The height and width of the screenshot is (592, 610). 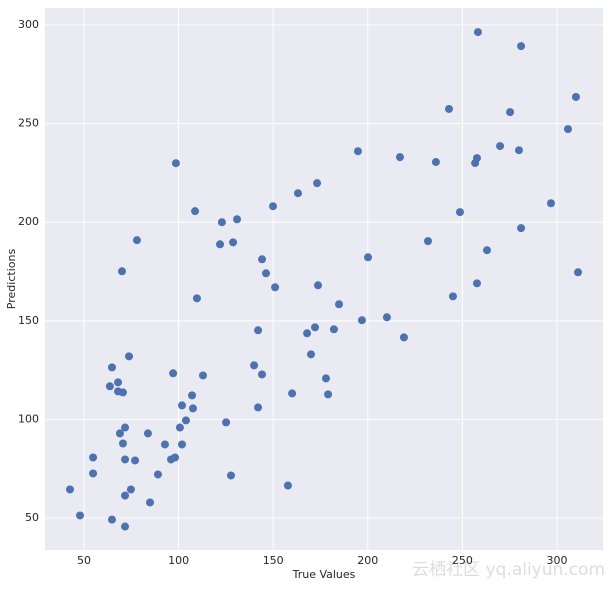 What do you see at coordinates (28, 24) in the screenshot?
I see `y-tick-label: 300` at bounding box center [28, 24].